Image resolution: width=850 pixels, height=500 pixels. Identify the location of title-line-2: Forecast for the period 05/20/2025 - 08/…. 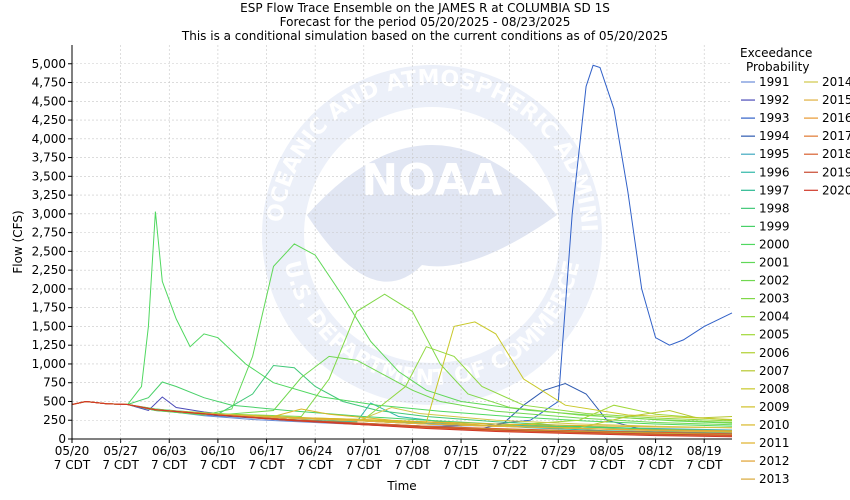
(425, 22).